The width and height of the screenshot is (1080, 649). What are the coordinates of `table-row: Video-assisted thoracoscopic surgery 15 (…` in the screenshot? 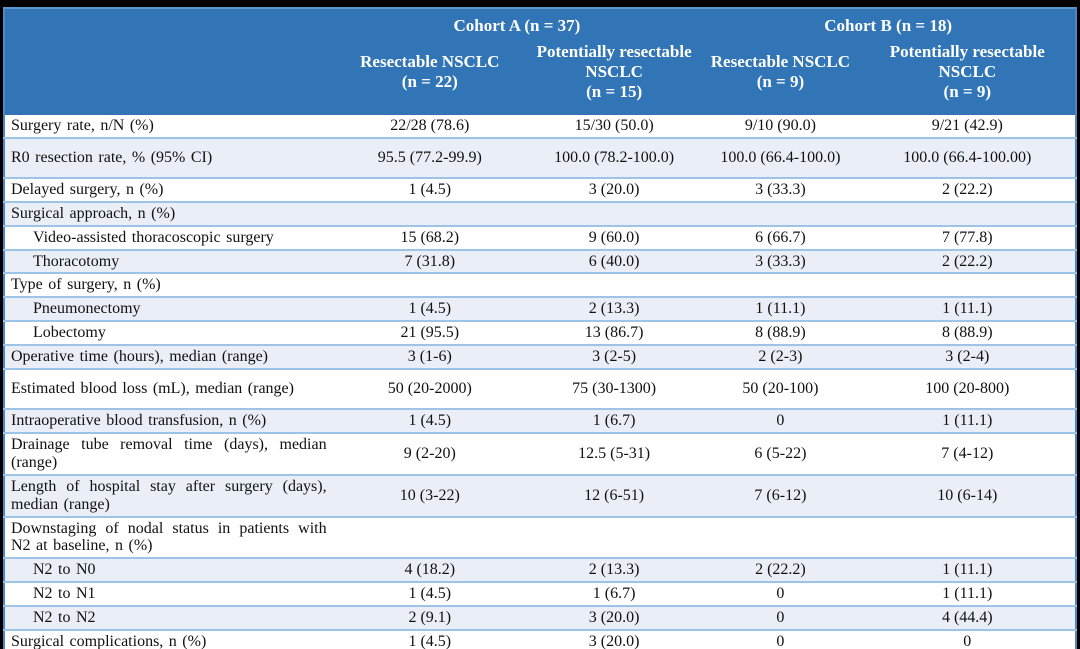 It's located at (540, 237).